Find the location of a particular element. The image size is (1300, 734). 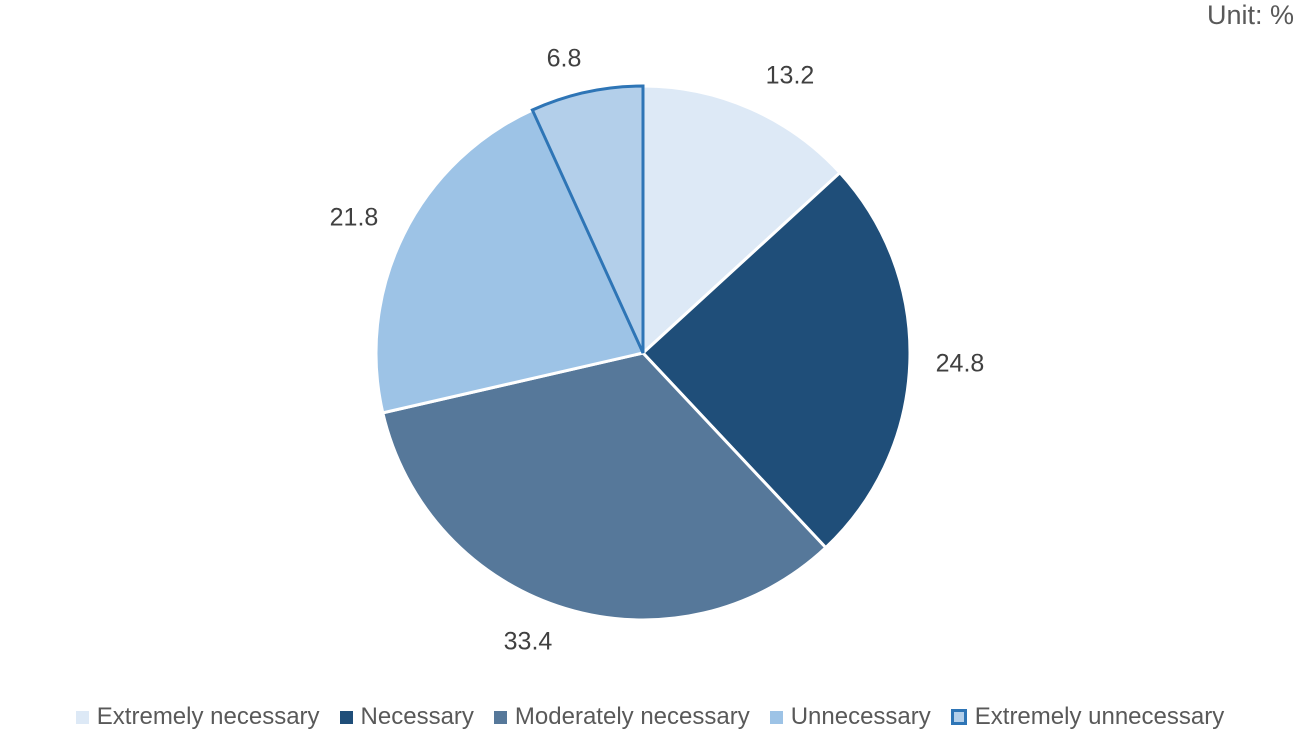

legend-item-moderately-necessary: Moderately necessary is located at coordinates (621, 717).